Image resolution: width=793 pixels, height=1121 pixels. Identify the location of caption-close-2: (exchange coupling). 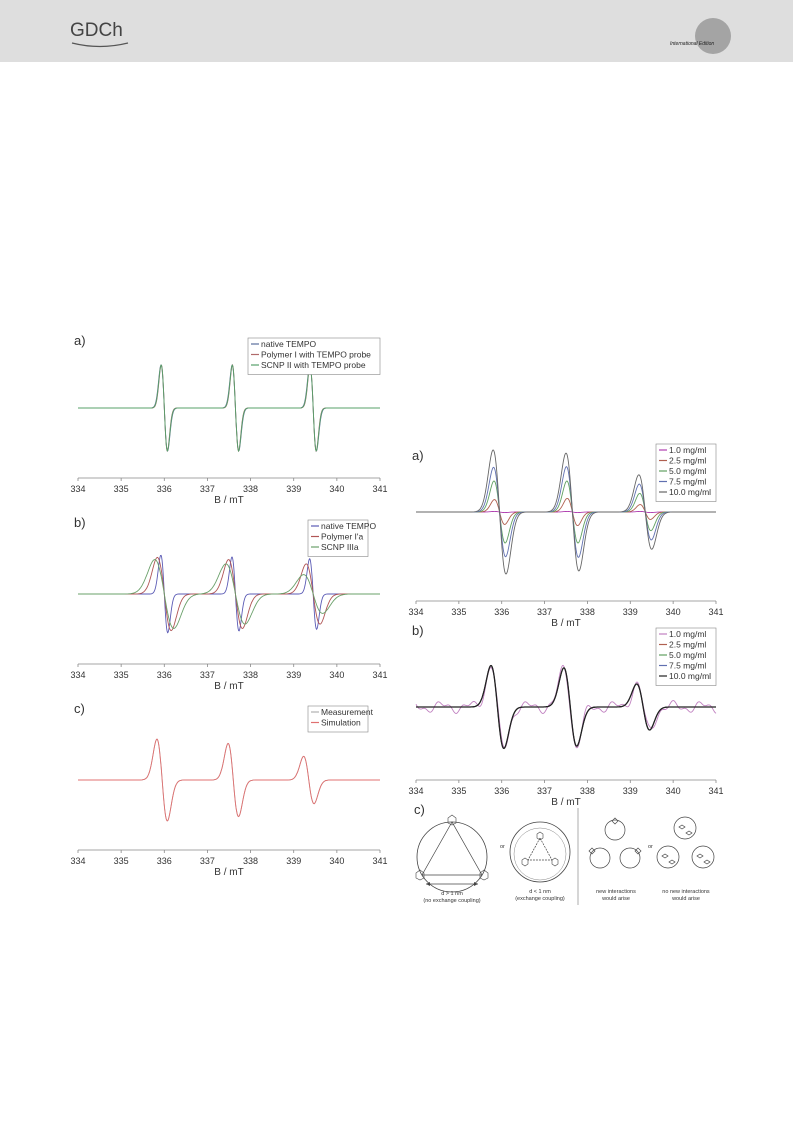
(540, 899).